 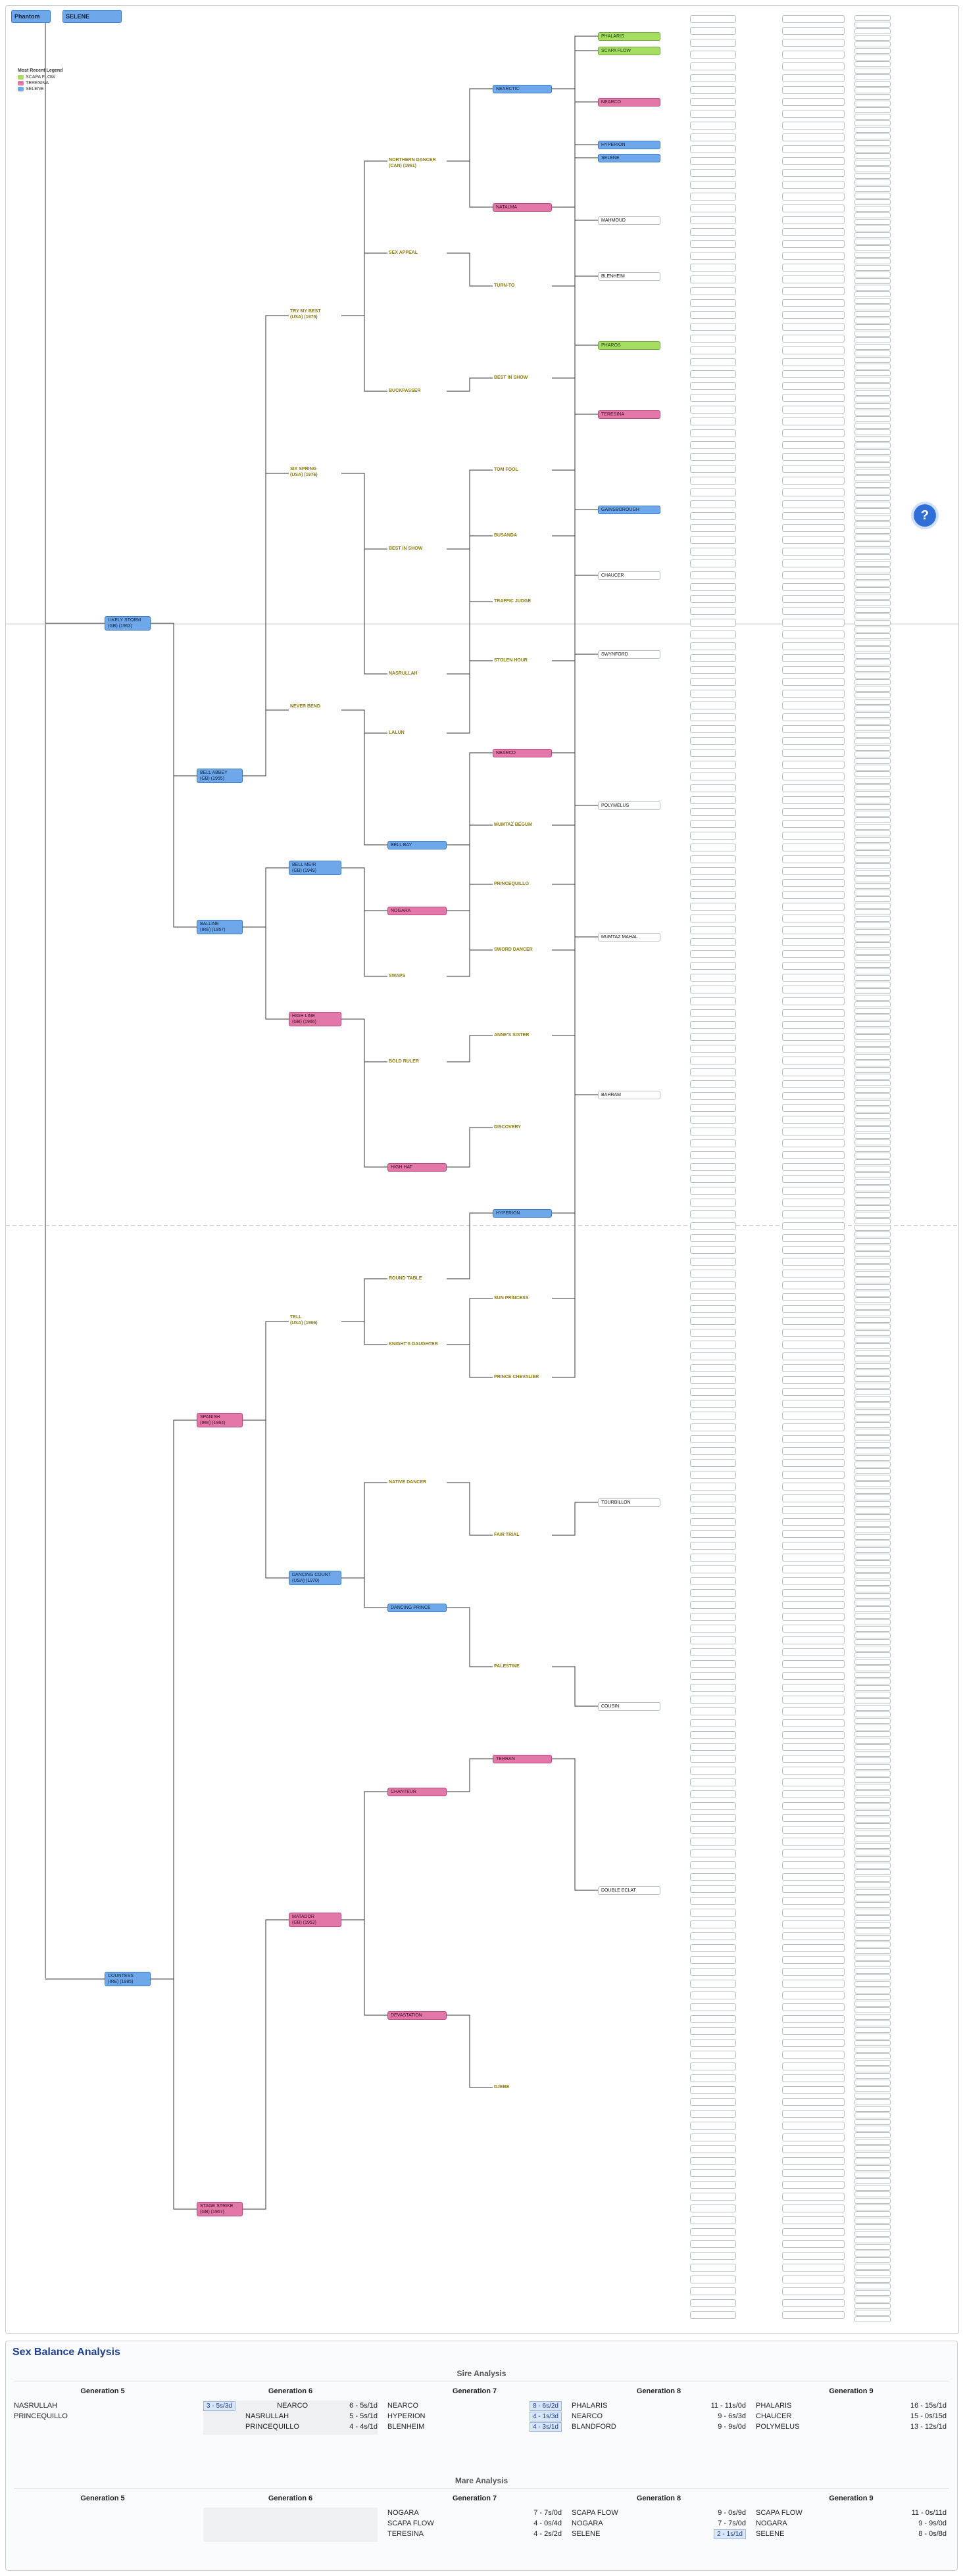 I want to click on horse-node: BELL BAY, so click(x=417, y=845).